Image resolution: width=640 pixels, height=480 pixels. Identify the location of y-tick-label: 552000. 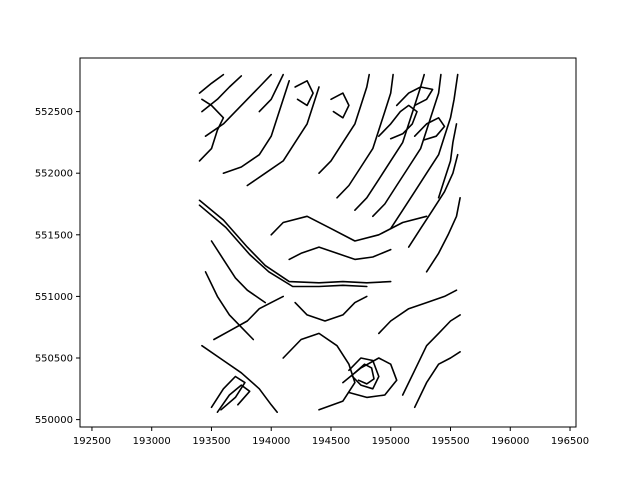
(54, 174).